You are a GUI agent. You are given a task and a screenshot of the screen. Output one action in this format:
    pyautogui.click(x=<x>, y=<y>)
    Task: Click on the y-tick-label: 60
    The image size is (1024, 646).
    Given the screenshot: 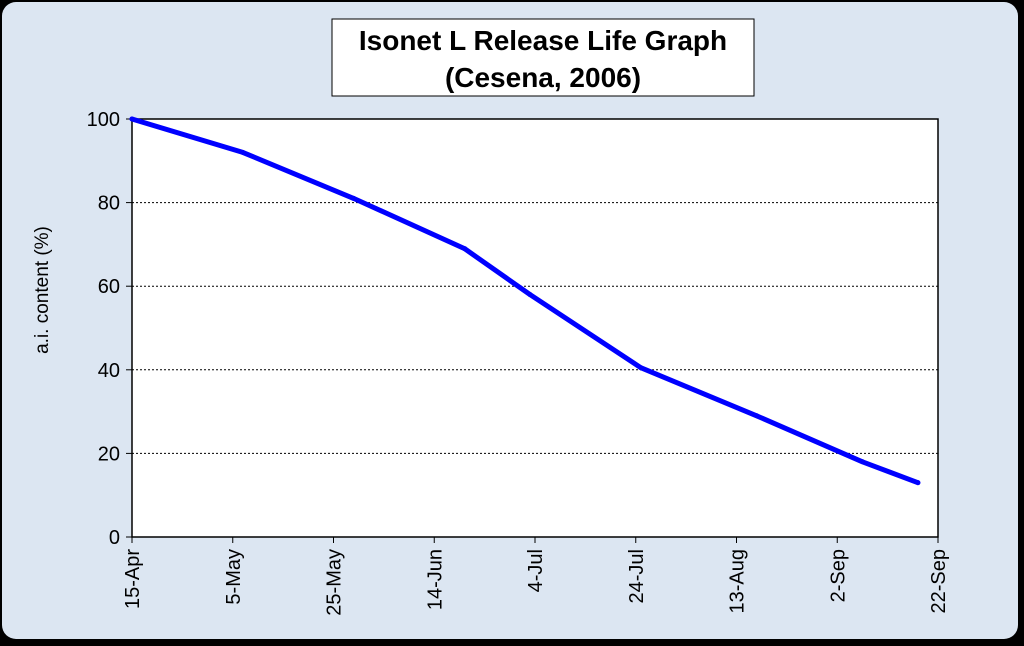 What is the action you would take?
    pyautogui.click(x=109, y=287)
    